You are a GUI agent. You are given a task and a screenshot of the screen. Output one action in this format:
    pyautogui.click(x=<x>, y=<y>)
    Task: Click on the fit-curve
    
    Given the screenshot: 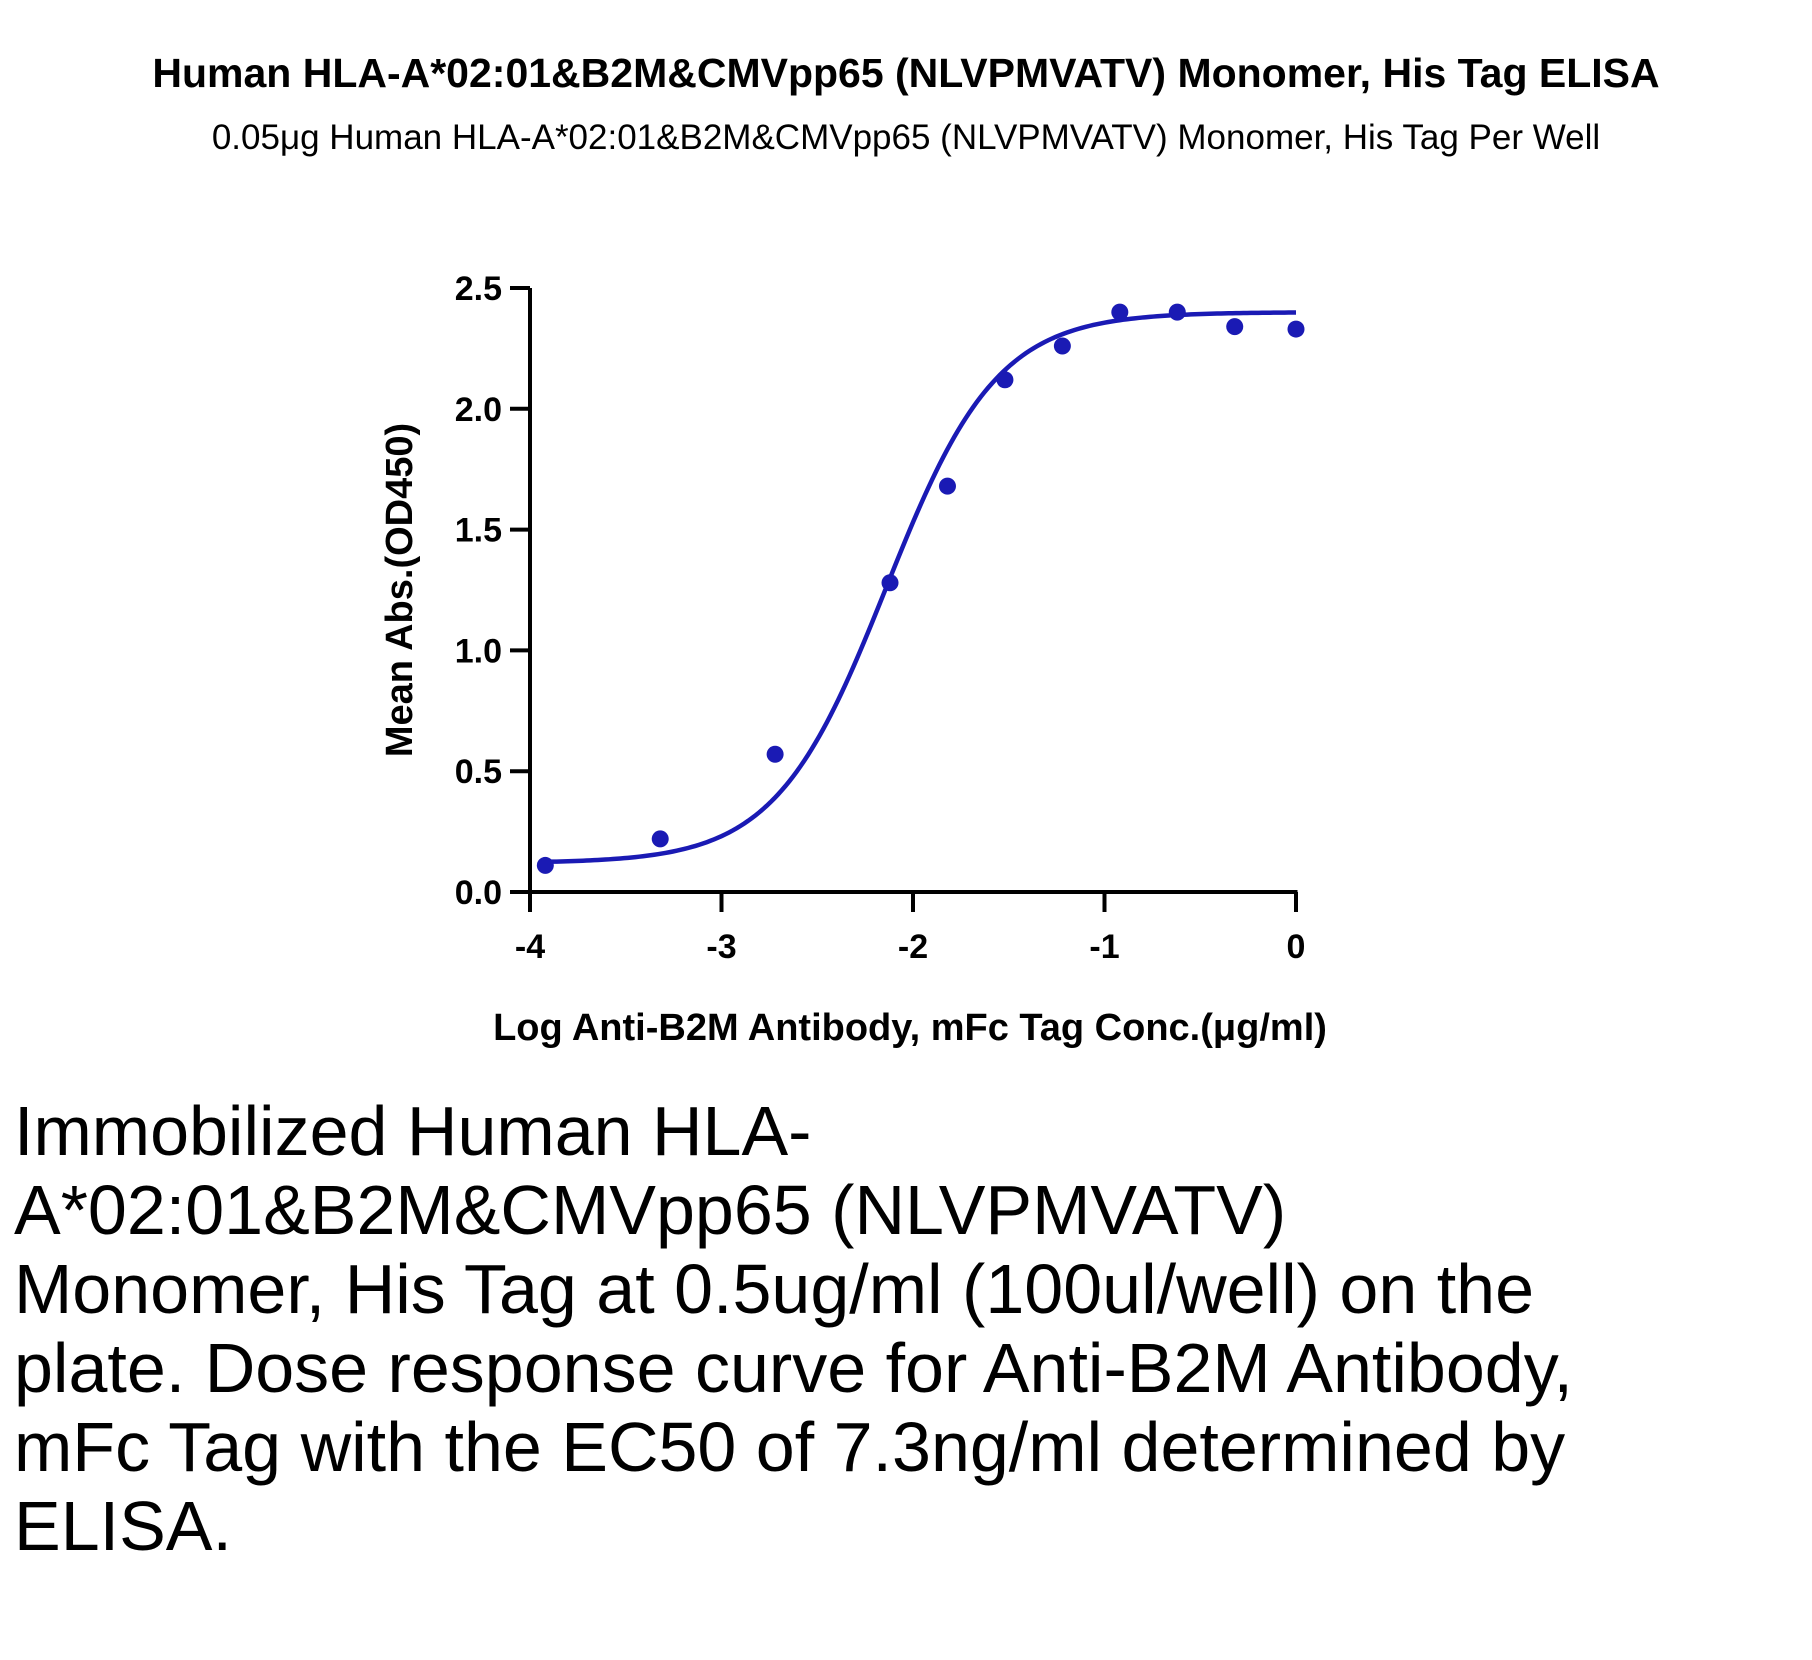 What is the action you would take?
    pyautogui.click(x=921, y=587)
    